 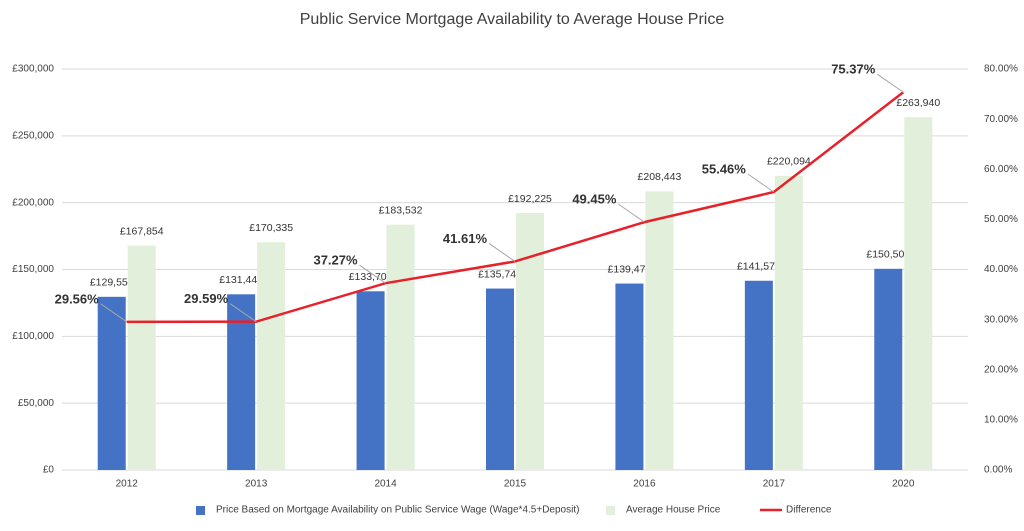 What do you see at coordinates (127, 484) in the screenshot?
I see `x-tick-label: 2012` at bounding box center [127, 484].